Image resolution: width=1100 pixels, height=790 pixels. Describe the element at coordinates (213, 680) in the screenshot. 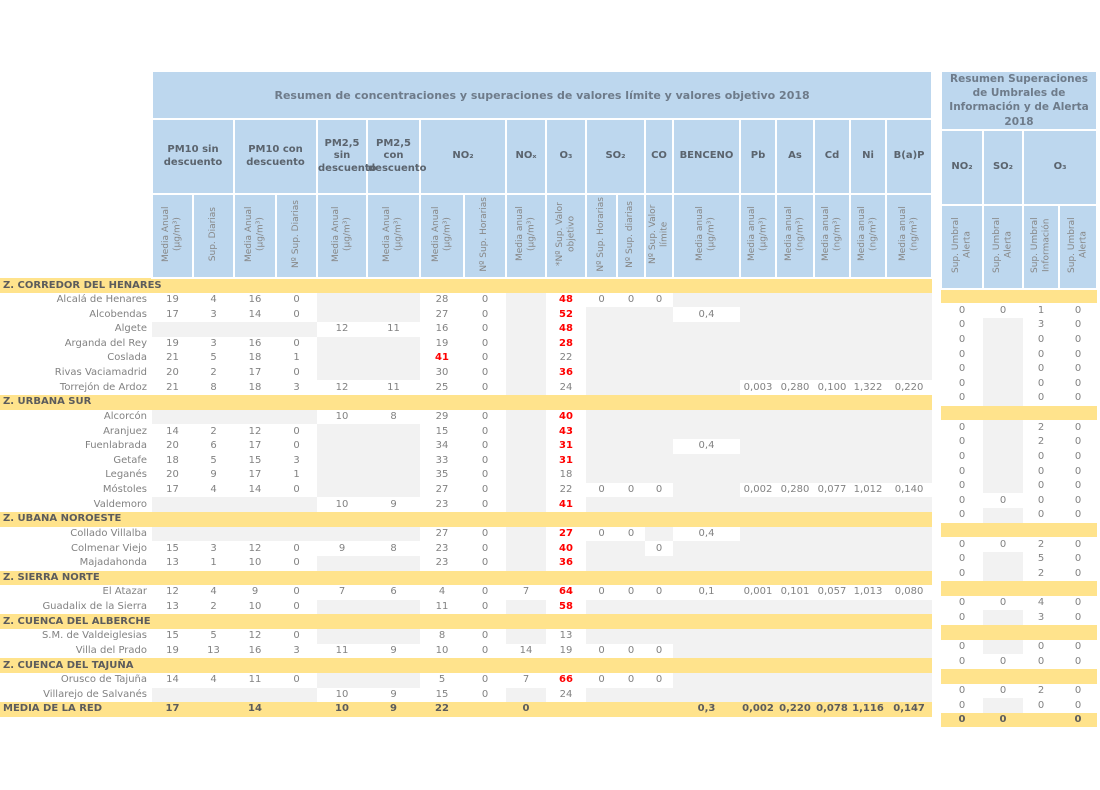

I see `value-cell: 4` at that location.